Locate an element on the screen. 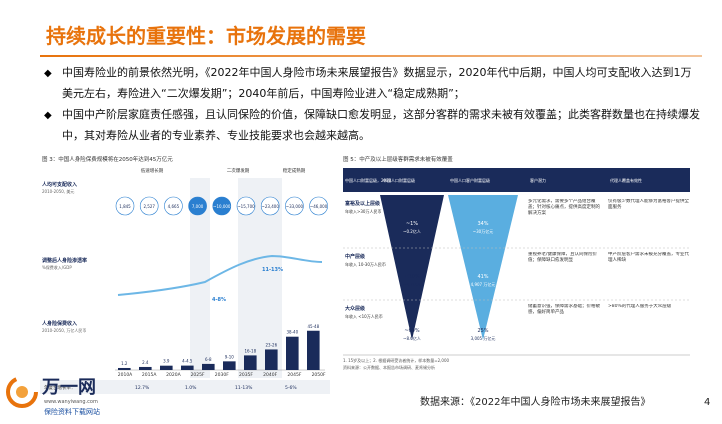 The width and height of the screenshot is (722, 424). cell: >80%的代理人服务于大众层级 is located at coordinates (640, 306).